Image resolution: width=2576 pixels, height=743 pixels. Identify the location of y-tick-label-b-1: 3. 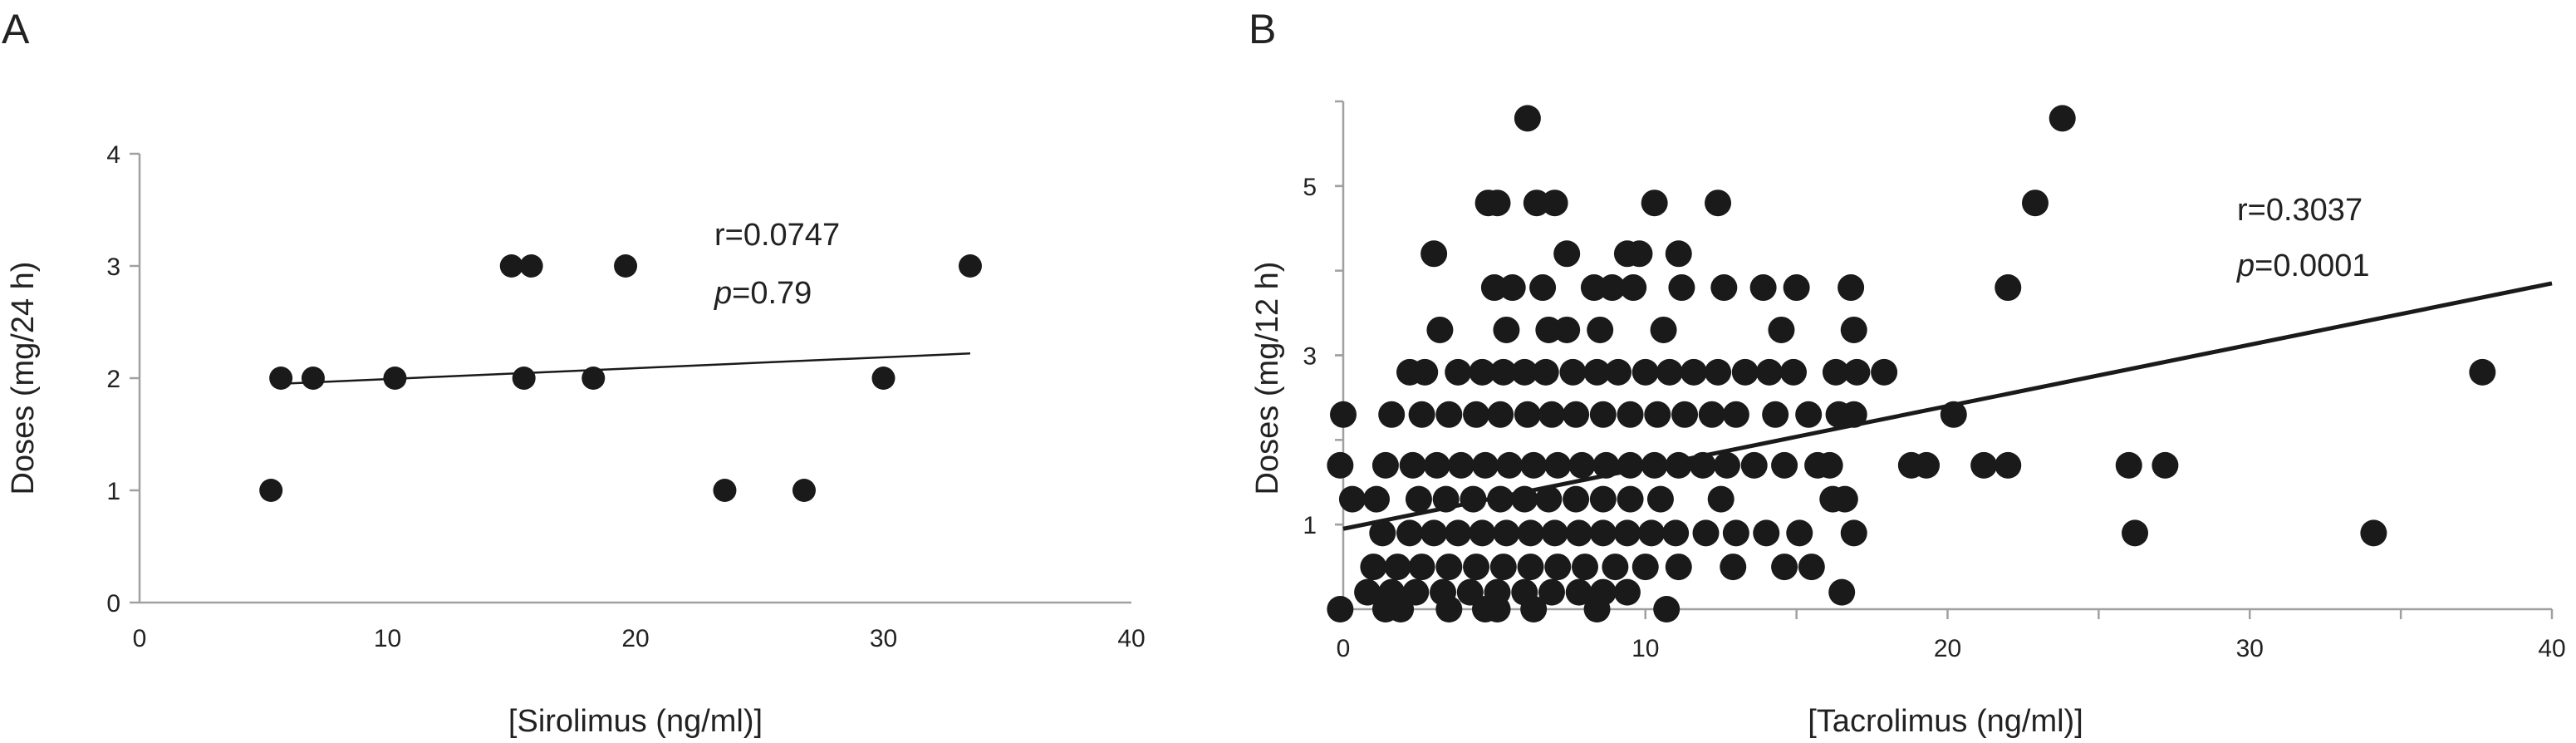
(1310, 357).